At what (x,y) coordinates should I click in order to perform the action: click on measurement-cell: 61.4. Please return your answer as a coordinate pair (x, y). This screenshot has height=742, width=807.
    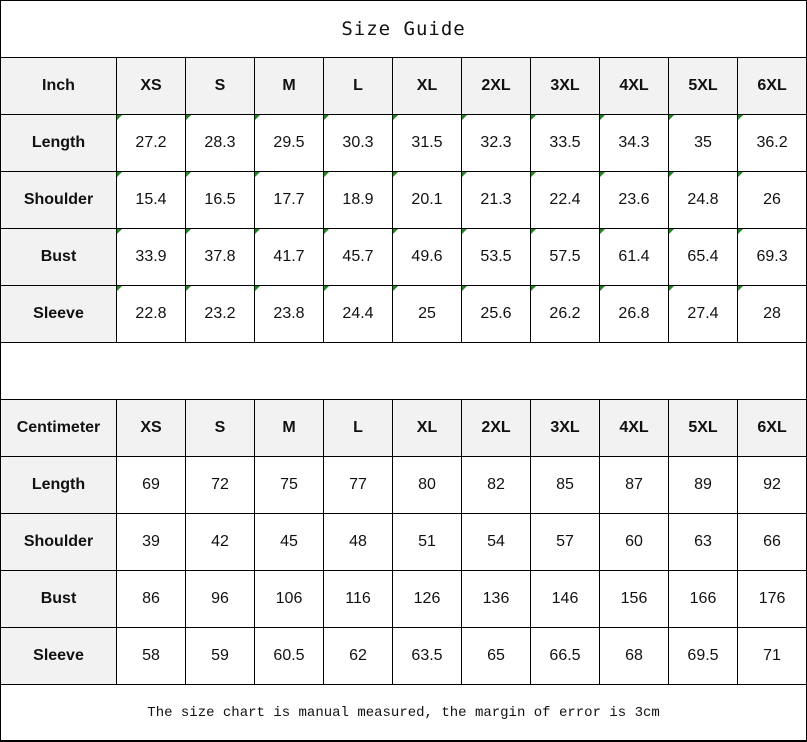
    Looking at the image, I should click on (634, 257).